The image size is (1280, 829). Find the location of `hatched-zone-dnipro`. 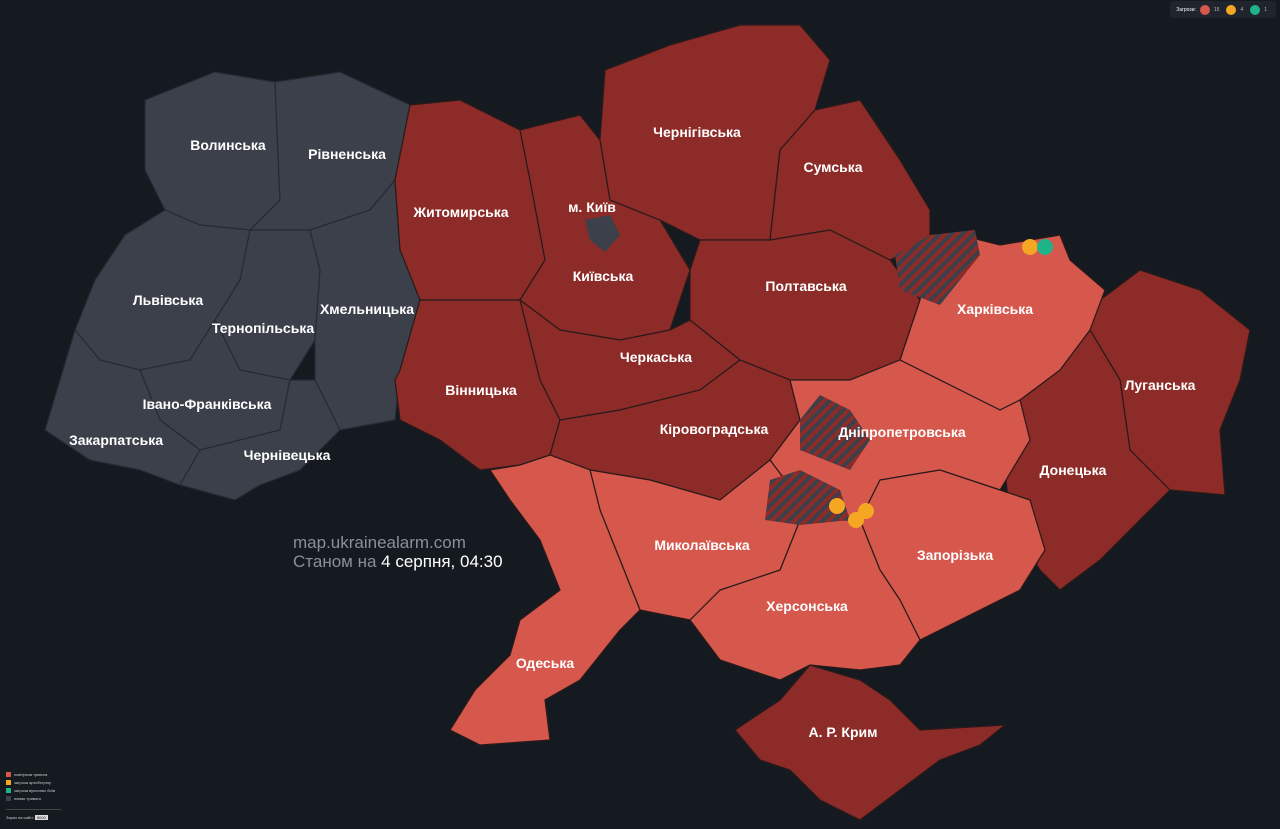

hatched-zone-dnipro is located at coordinates (835, 432).